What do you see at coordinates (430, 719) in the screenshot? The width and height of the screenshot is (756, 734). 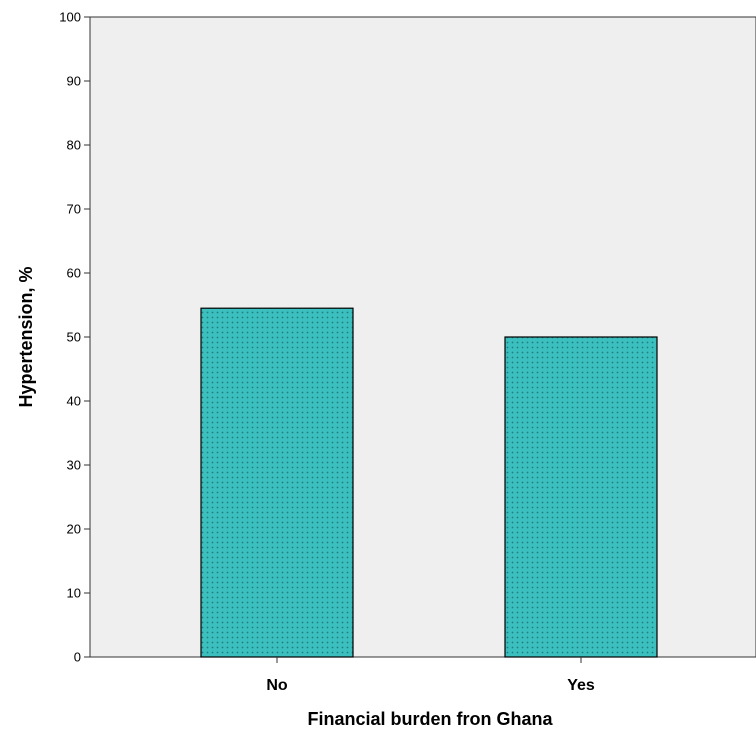 I see `x-axis-title: Financial burden fron Ghana` at bounding box center [430, 719].